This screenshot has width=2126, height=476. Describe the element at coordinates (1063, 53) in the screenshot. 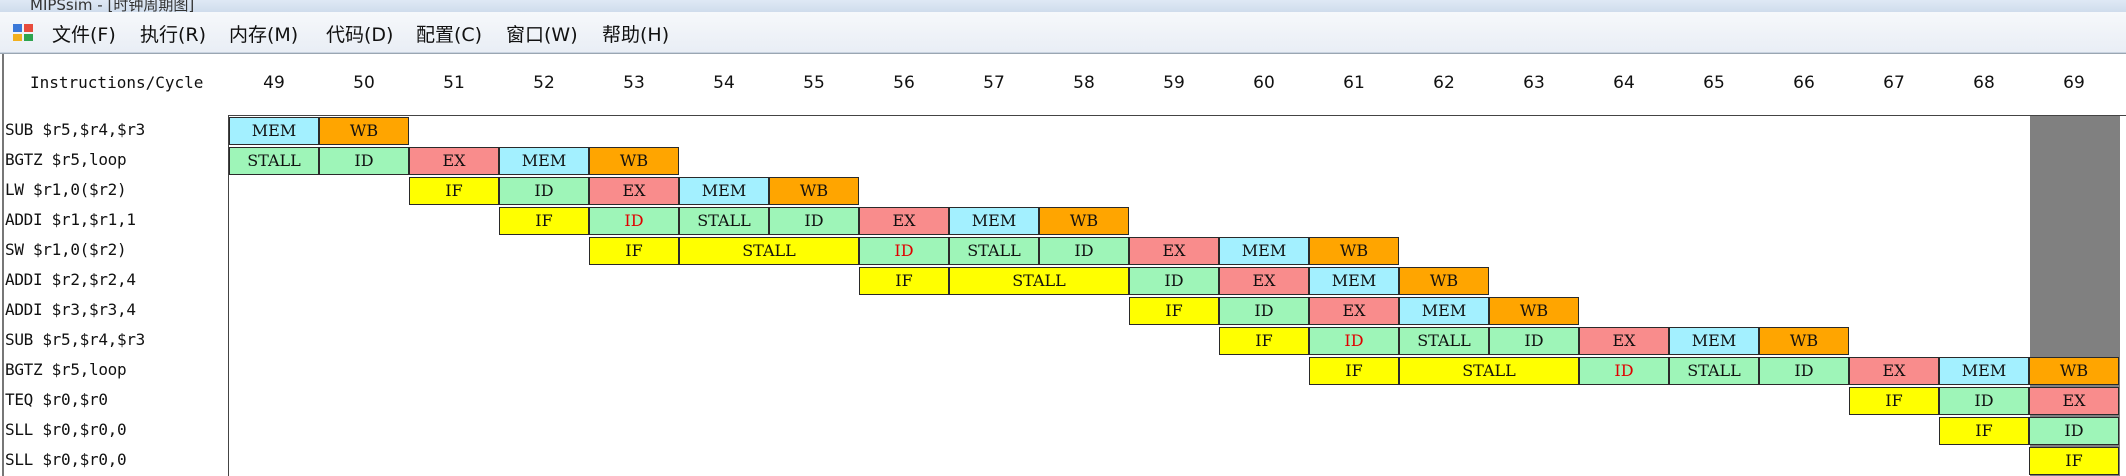

I see `menu-separator` at that location.